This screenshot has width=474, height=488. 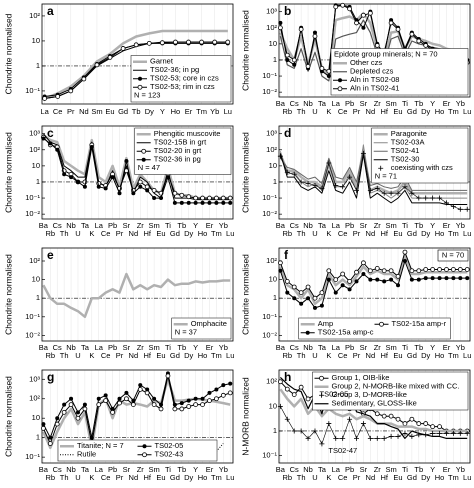 What do you see at coordinates (269, 334) in the screenshot?
I see `y-tick-label: 10⁻²` at bounding box center [269, 334].